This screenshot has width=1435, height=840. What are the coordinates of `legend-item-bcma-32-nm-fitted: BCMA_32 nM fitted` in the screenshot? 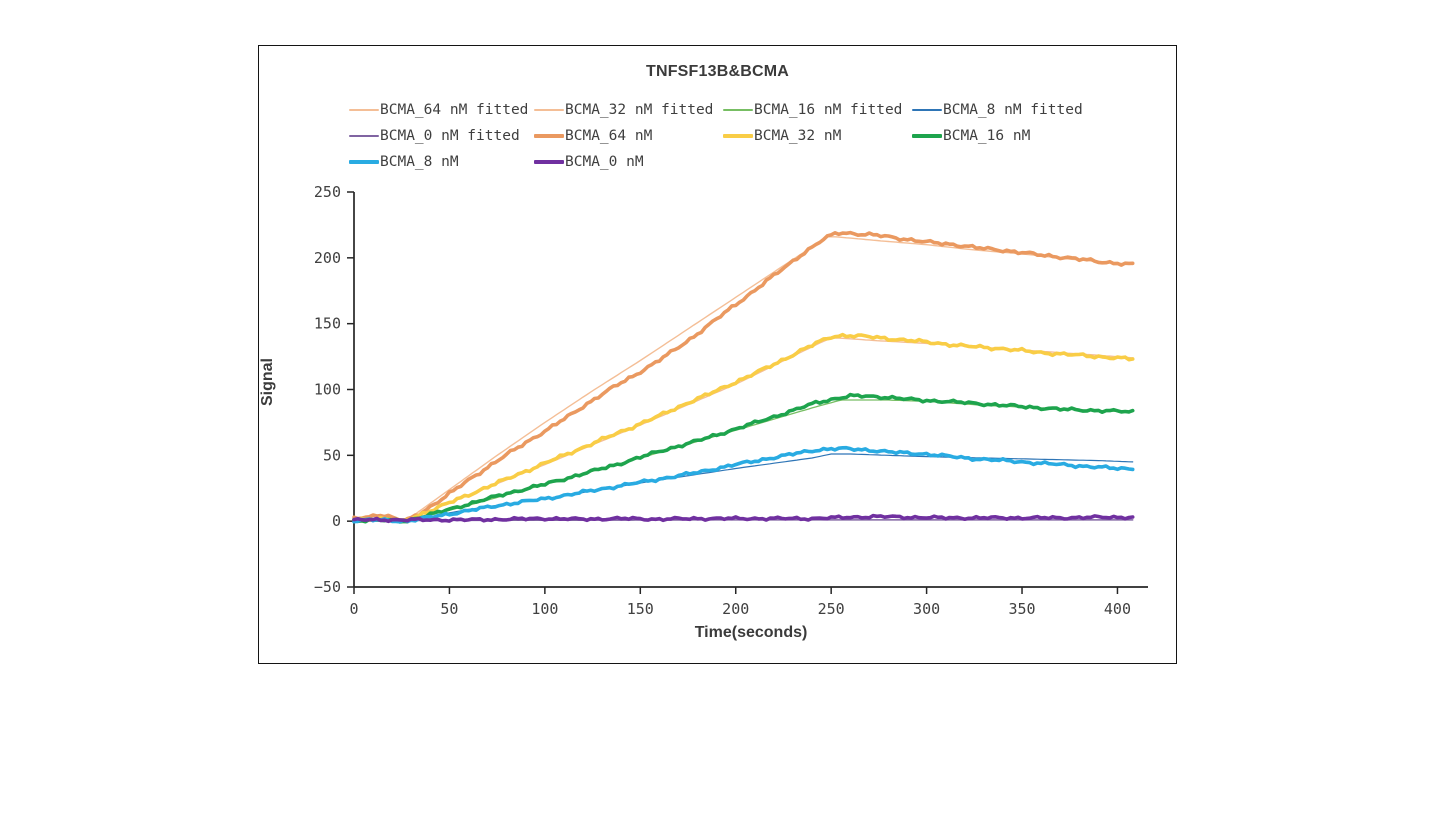 It's located at (623, 110).